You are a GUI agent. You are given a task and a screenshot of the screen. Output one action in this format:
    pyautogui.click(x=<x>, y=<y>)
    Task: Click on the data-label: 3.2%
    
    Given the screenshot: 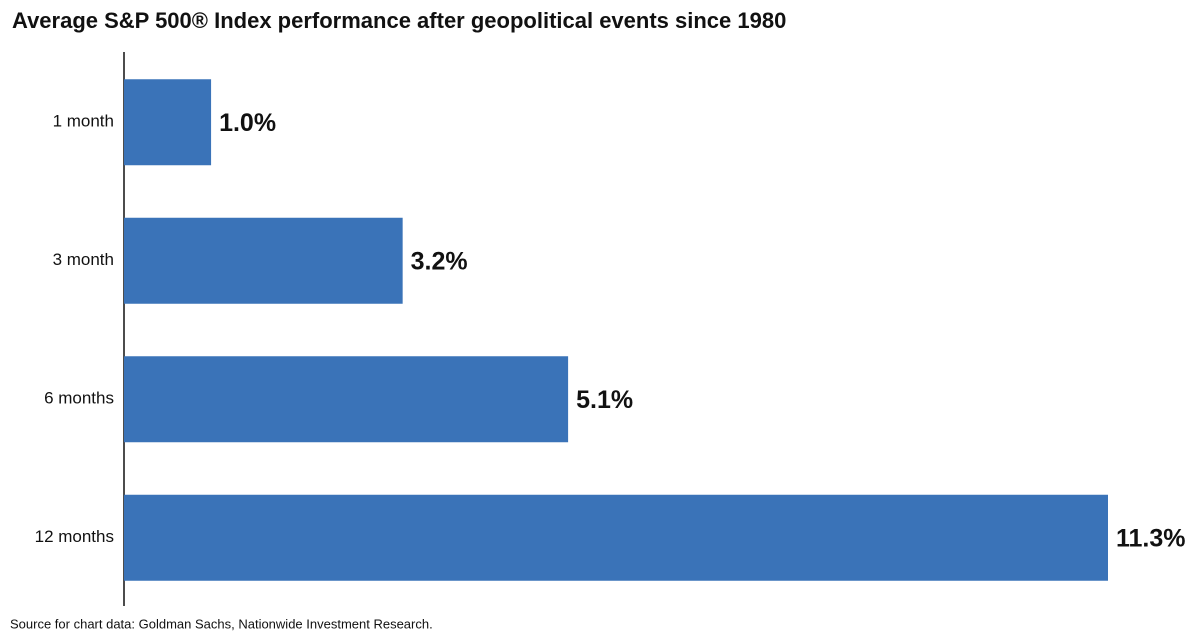 What is the action you would take?
    pyautogui.click(x=439, y=261)
    